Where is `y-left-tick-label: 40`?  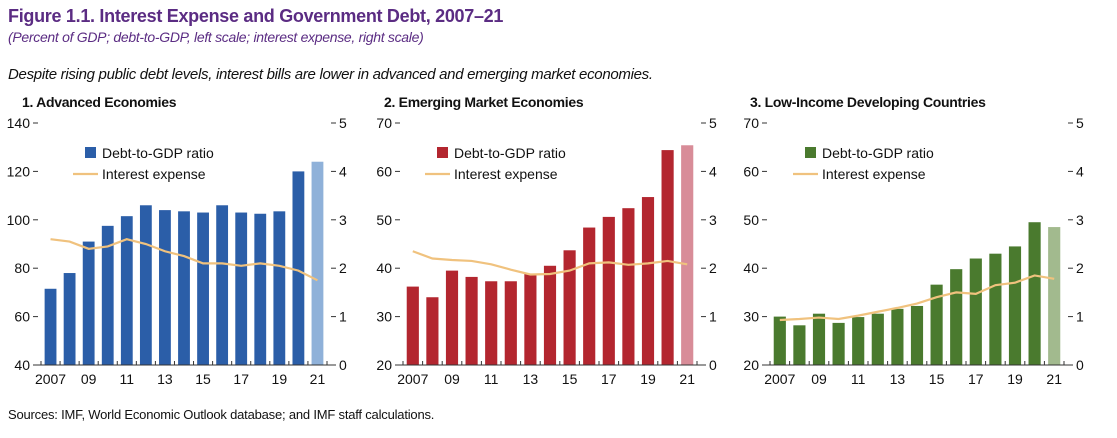 y-left-tick-label: 40 is located at coordinates (384, 268).